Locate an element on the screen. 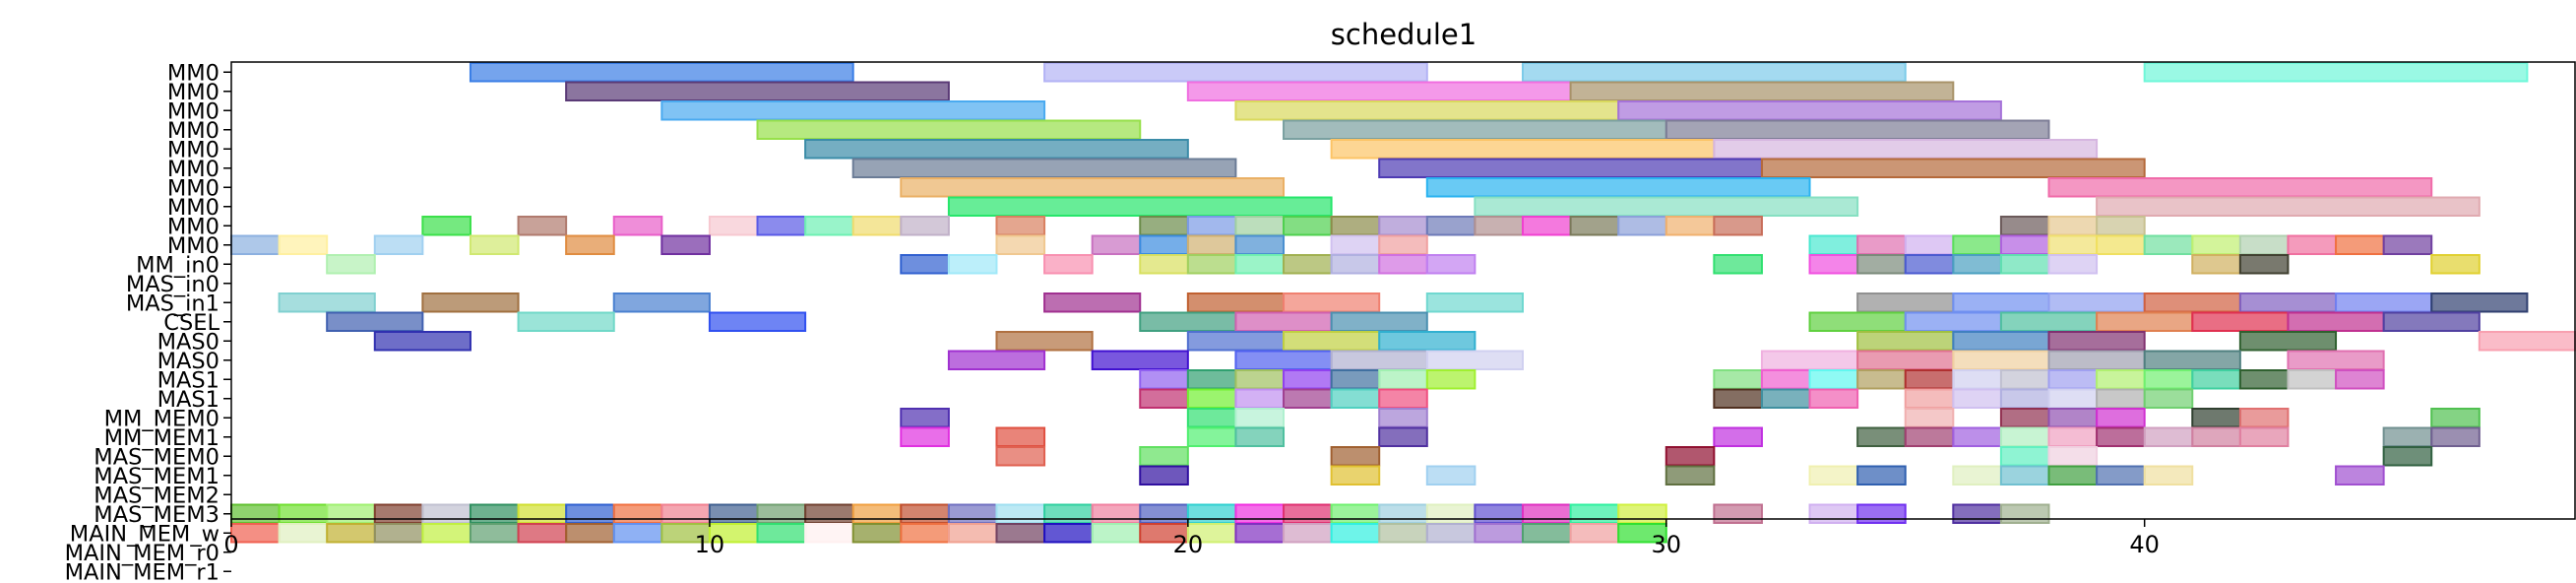  chart-title: schedule1 is located at coordinates (1403, 34).